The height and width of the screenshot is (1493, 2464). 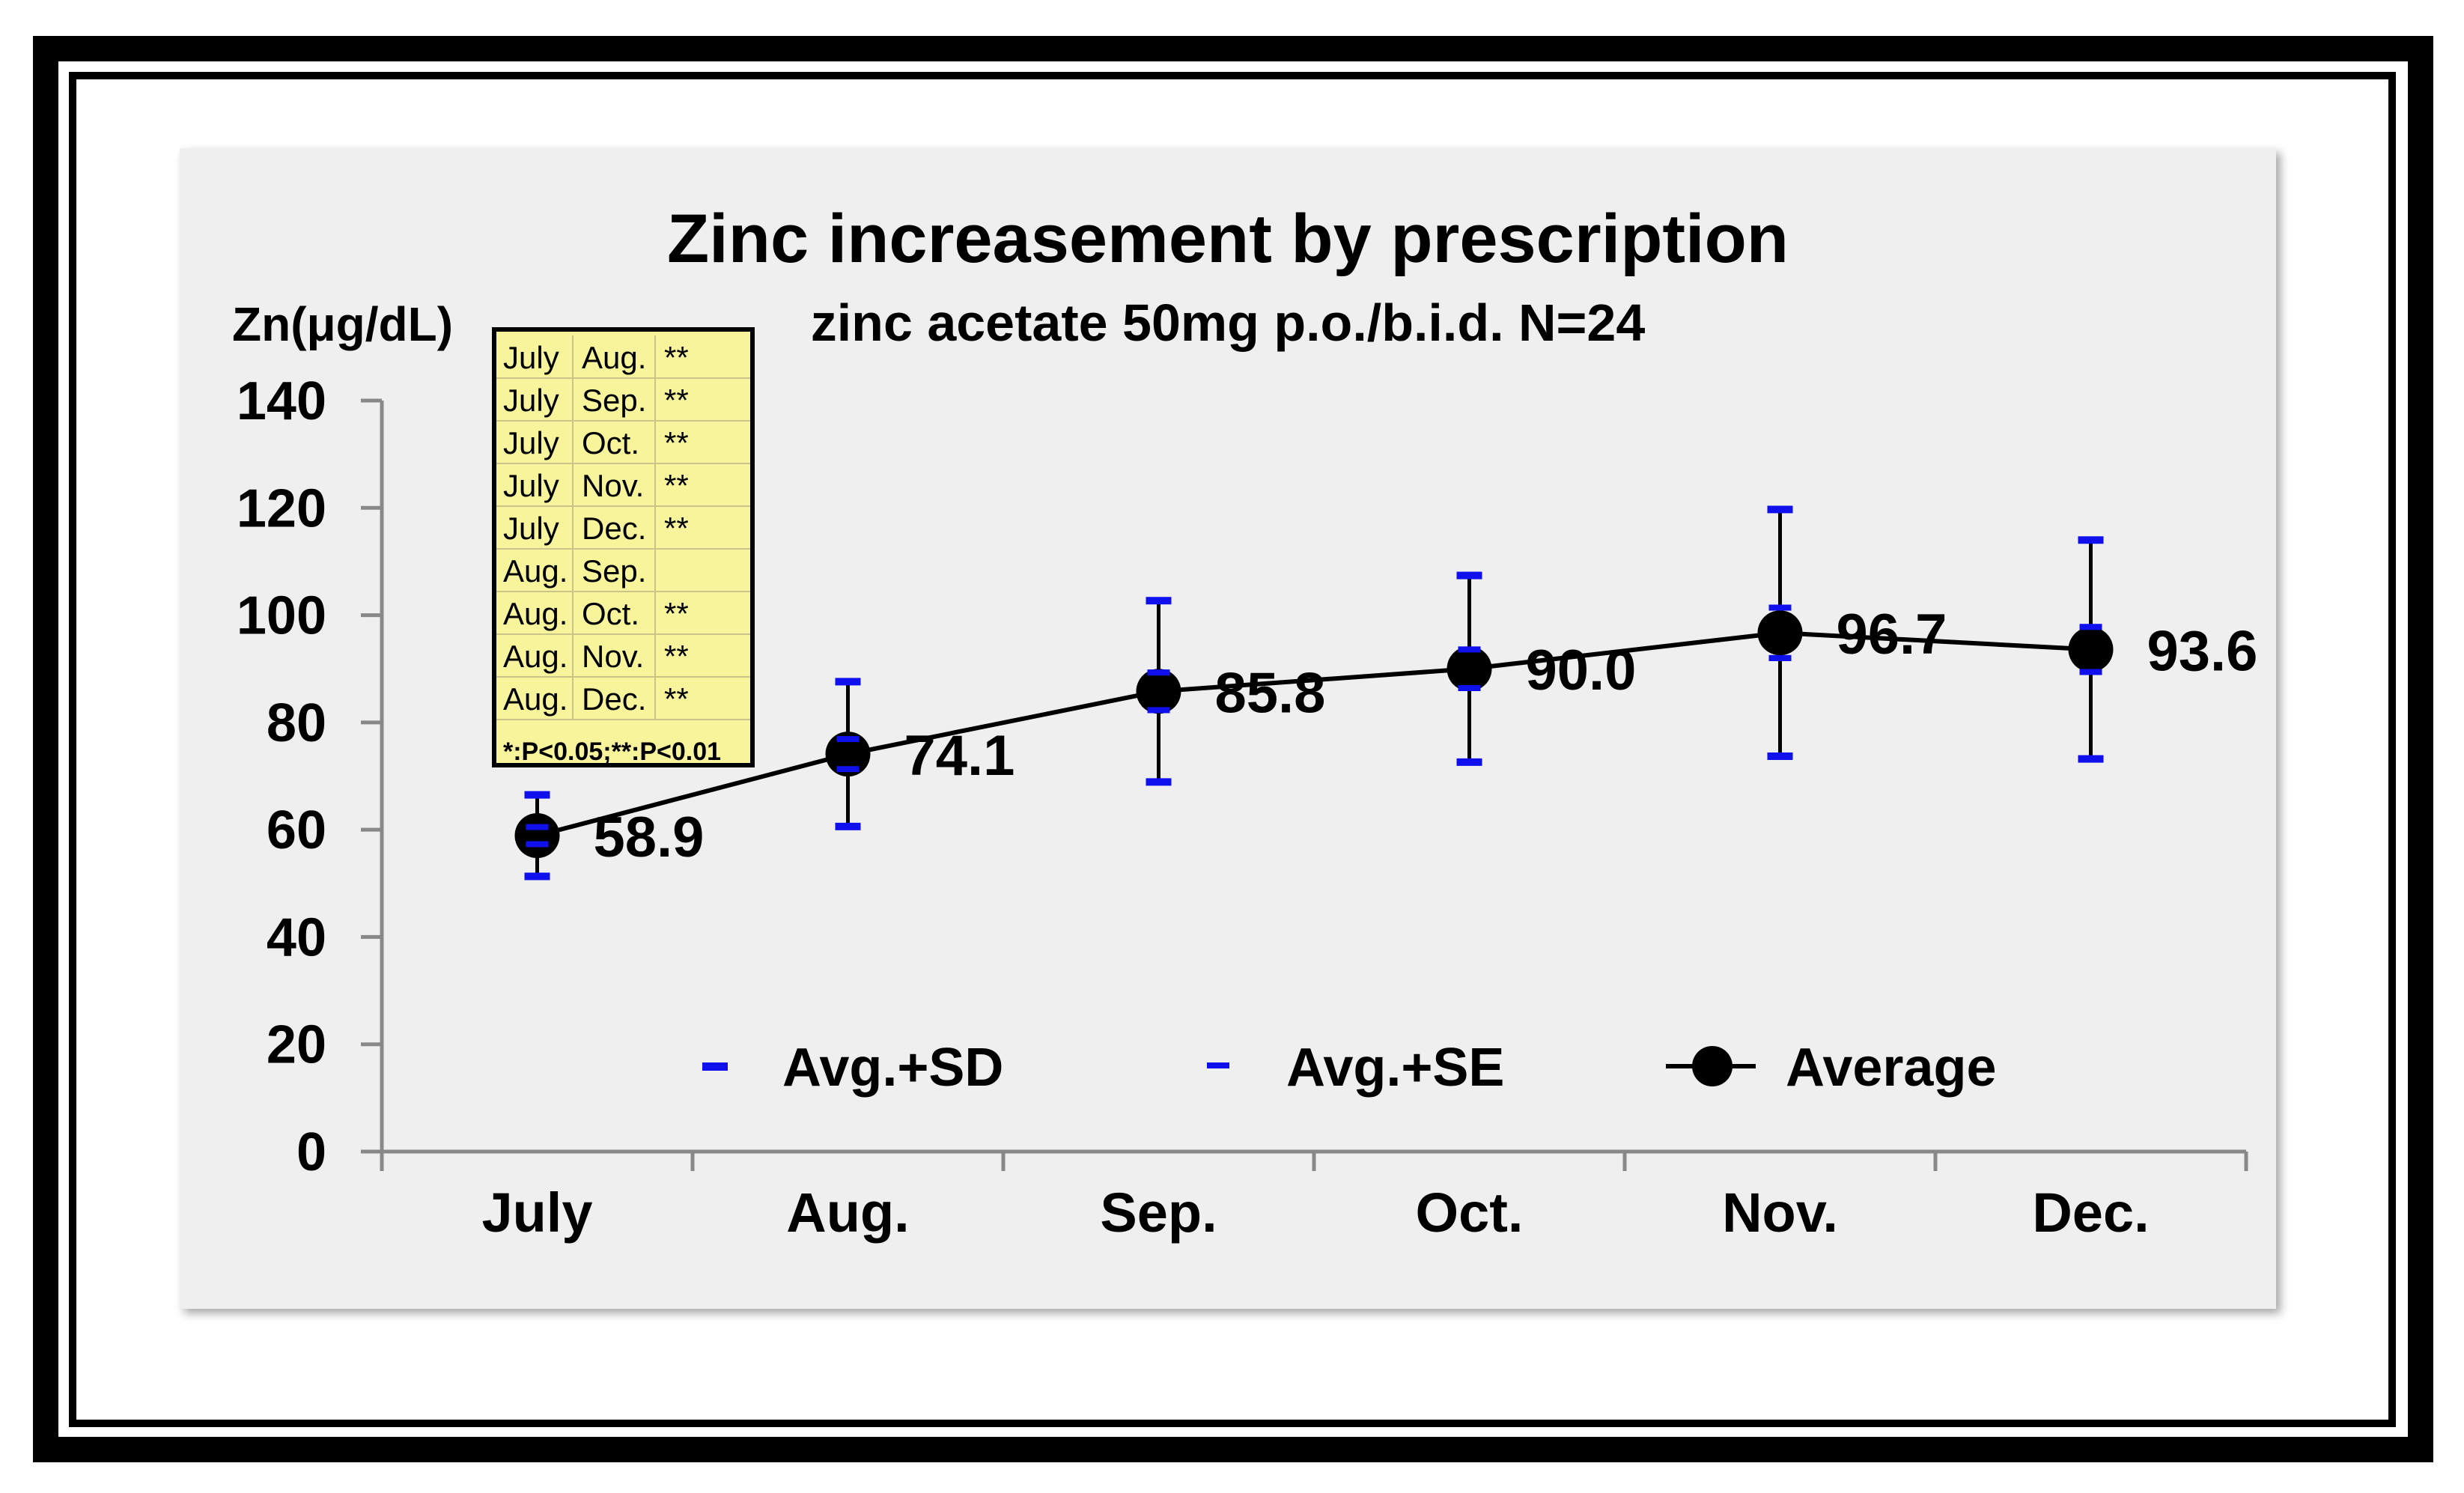 I want to click on average-markers, so click(x=1314, y=731).